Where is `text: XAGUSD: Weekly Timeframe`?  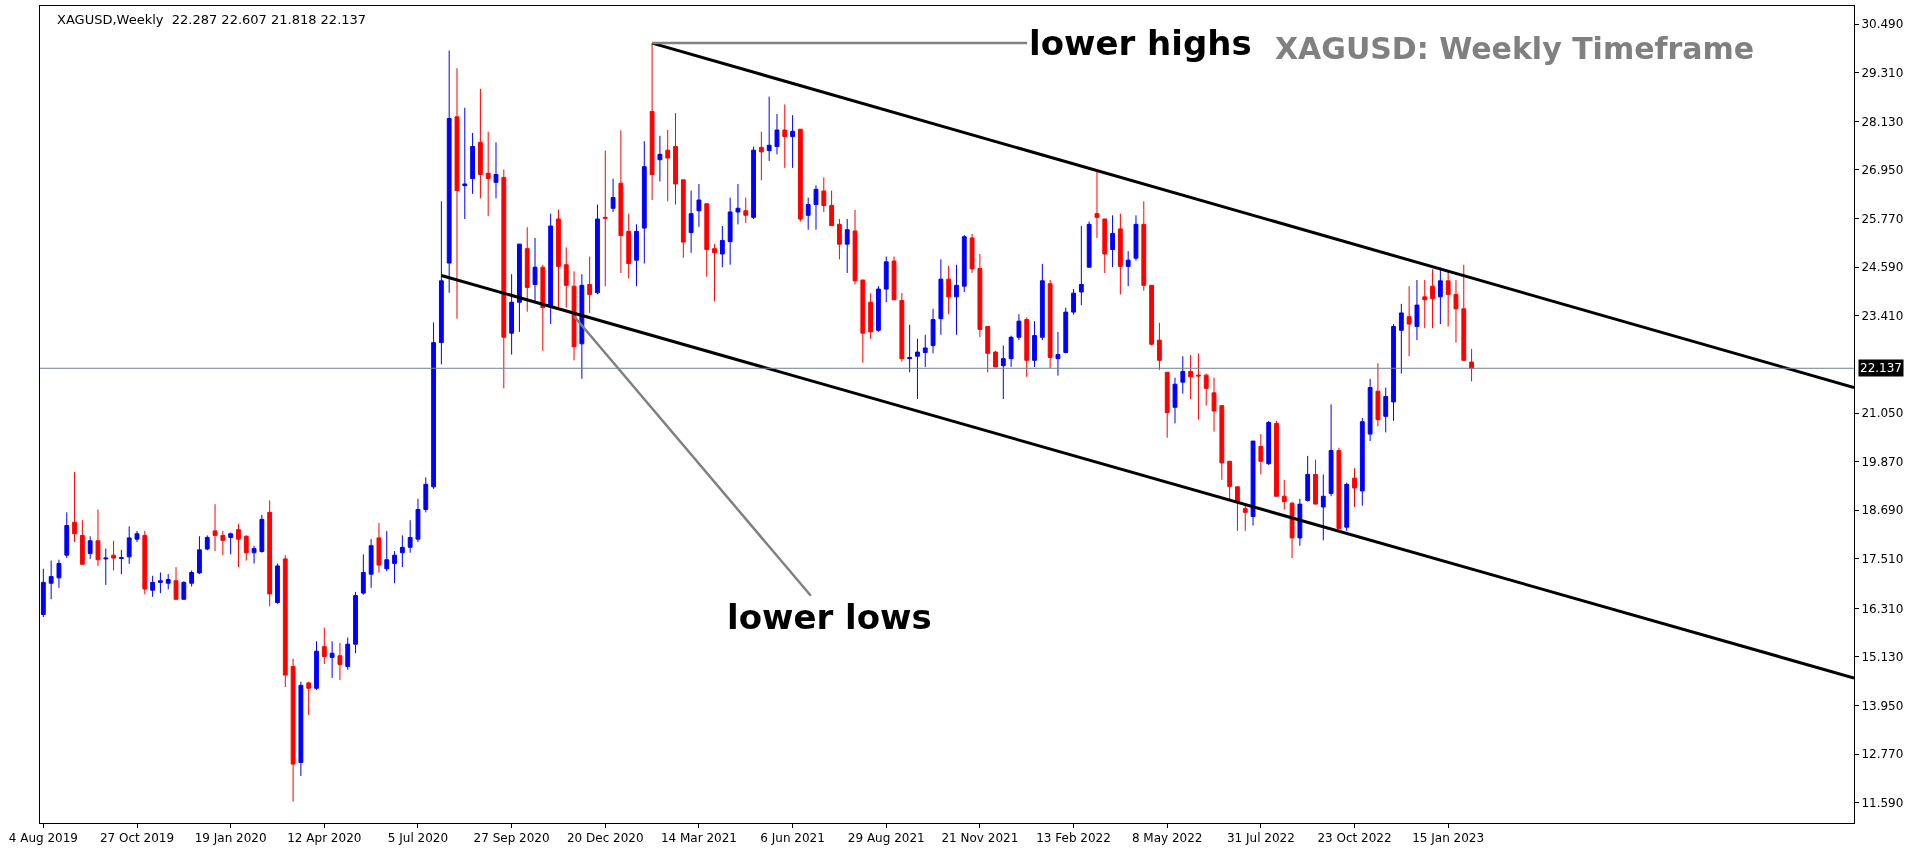
text: XAGUSD: Weekly Timeframe is located at coordinates (1514, 49).